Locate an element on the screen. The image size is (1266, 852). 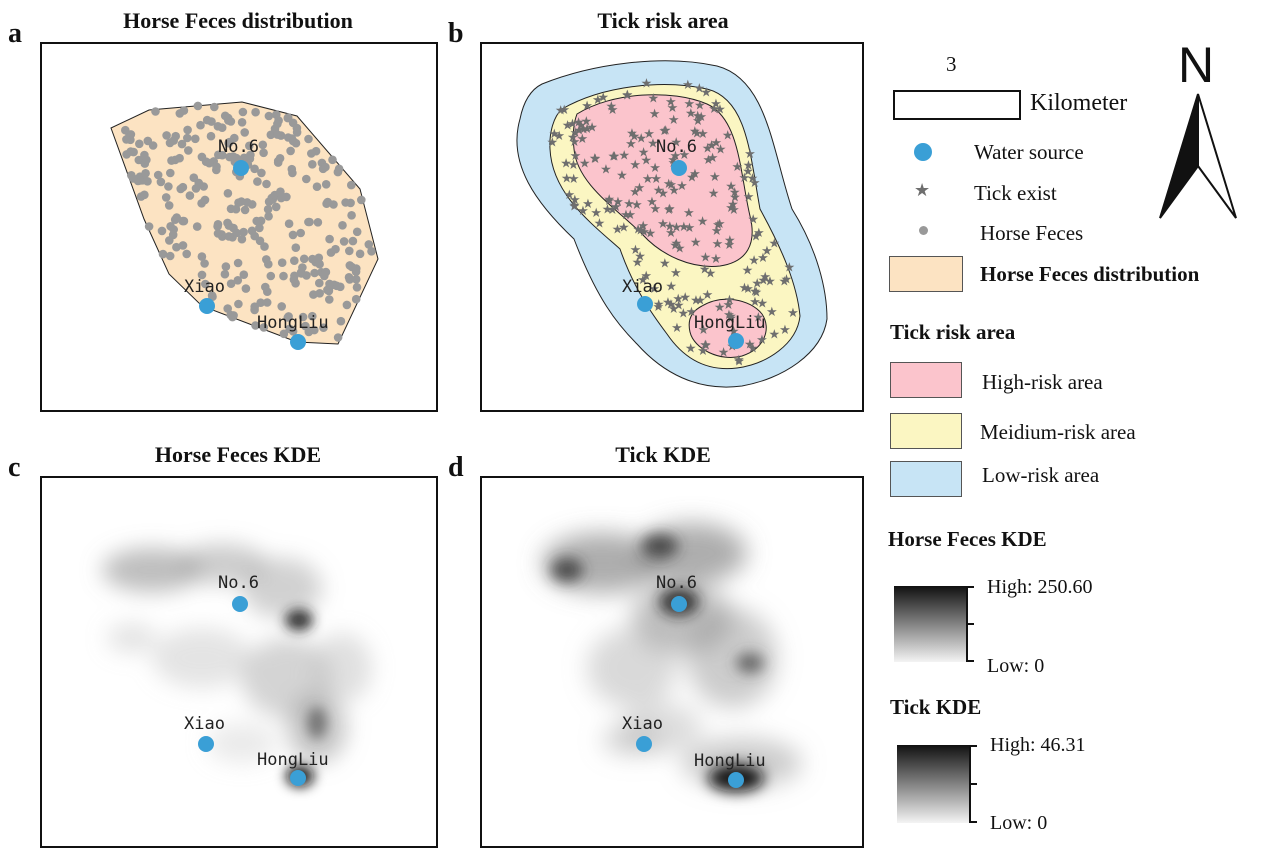
site-label-no6: No.6 is located at coordinates (676, 147).